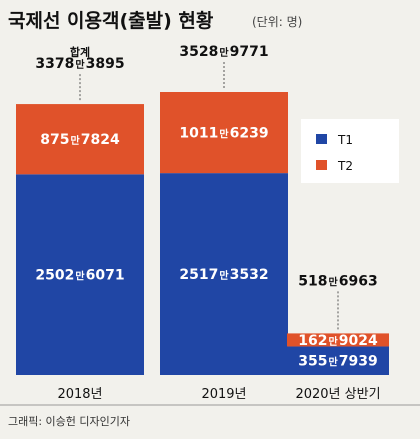 The image size is (420, 439). Describe the element at coordinates (358, 362) in the screenshot. I see `label-t1-2-part: 7939` at that location.